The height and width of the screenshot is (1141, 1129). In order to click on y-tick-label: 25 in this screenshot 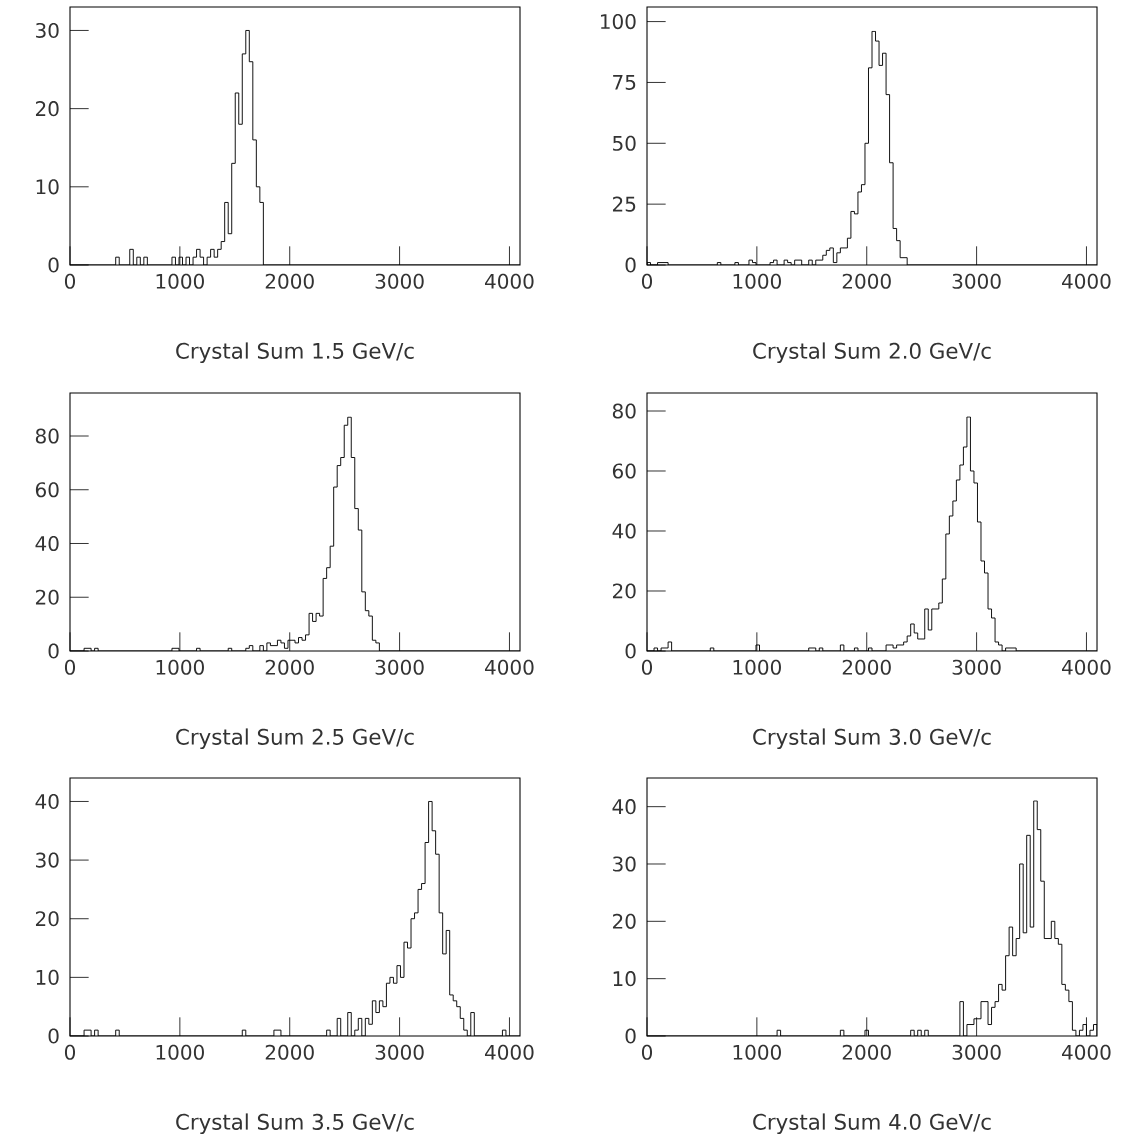, I will do `click(624, 204)`.